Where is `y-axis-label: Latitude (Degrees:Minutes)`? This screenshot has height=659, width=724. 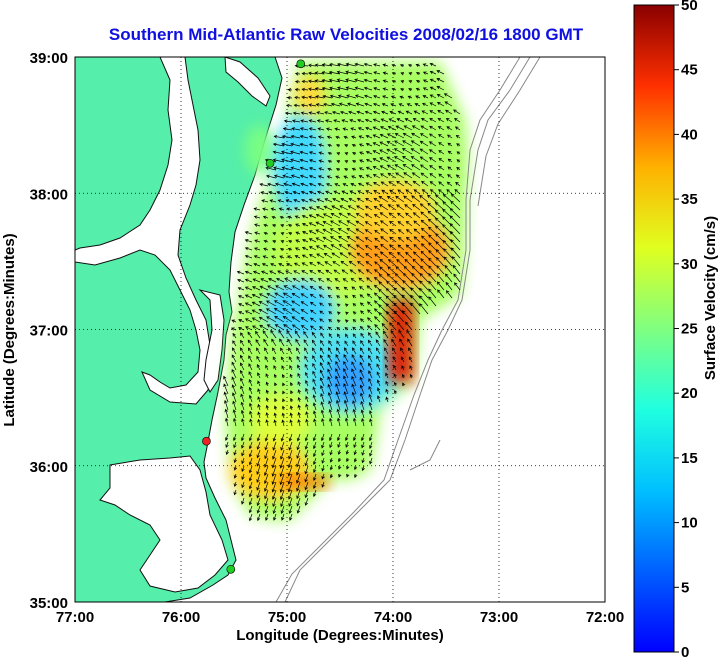
y-axis-label: Latitude (Degrees:Minutes) is located at coordinates (9, 329).